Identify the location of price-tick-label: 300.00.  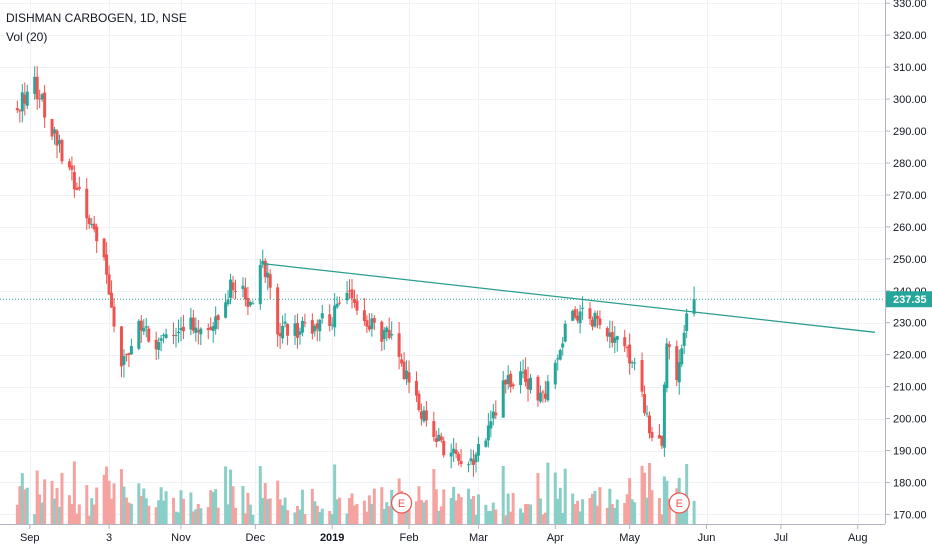
(910, 100).